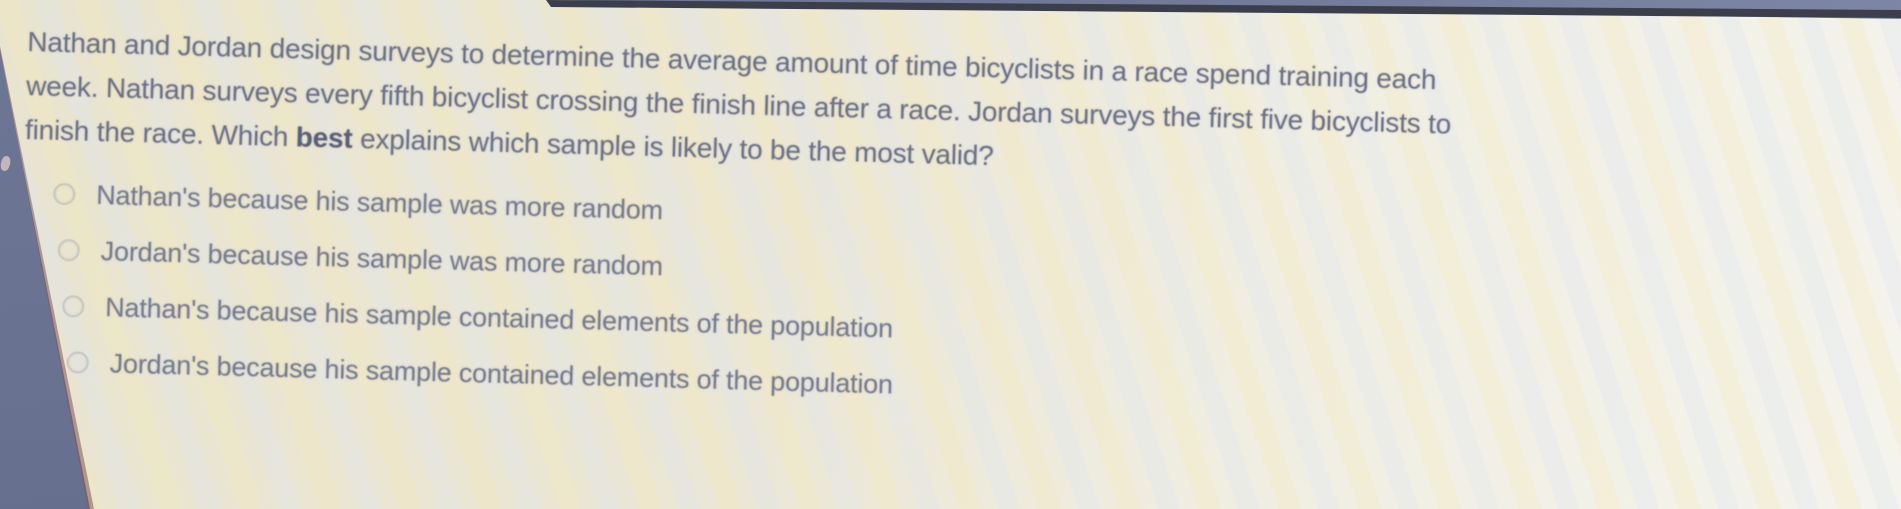 The image size is (1901, 509). I want to click on question-line-3-start: finish the race. Which, so click(160, 133).